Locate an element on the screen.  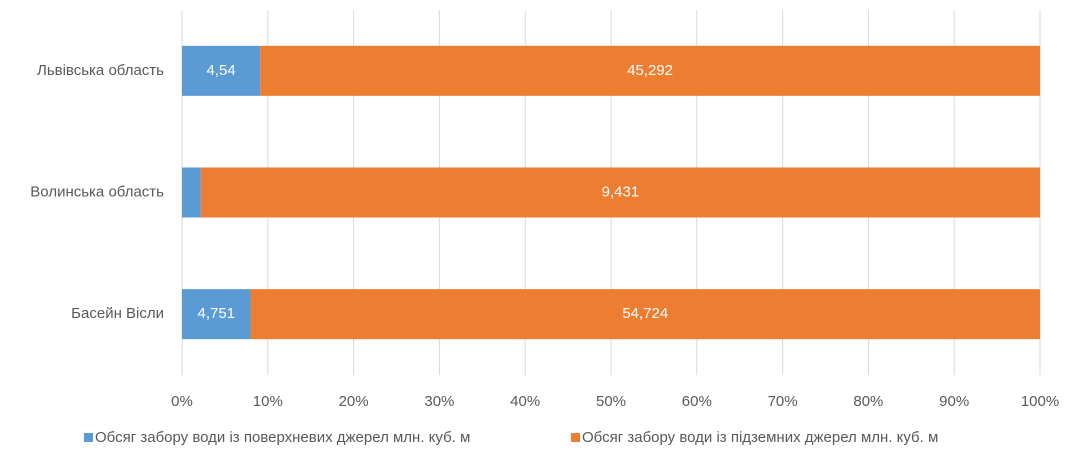
x-tick-label: 50% is located at coordinates (611, 401).